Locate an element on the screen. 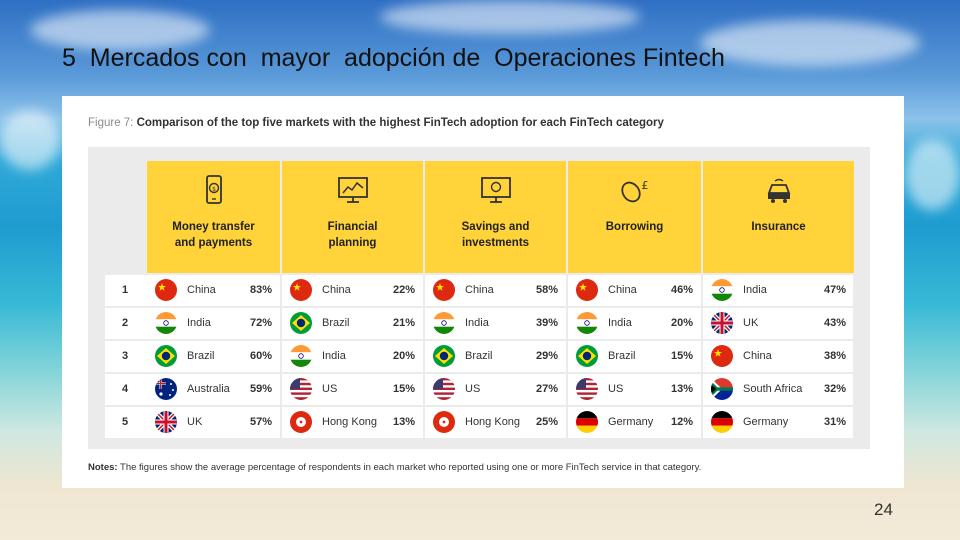 This screenshot has width=960, height=540. adoption-percent: 25% is located at coordinates (546, 422).